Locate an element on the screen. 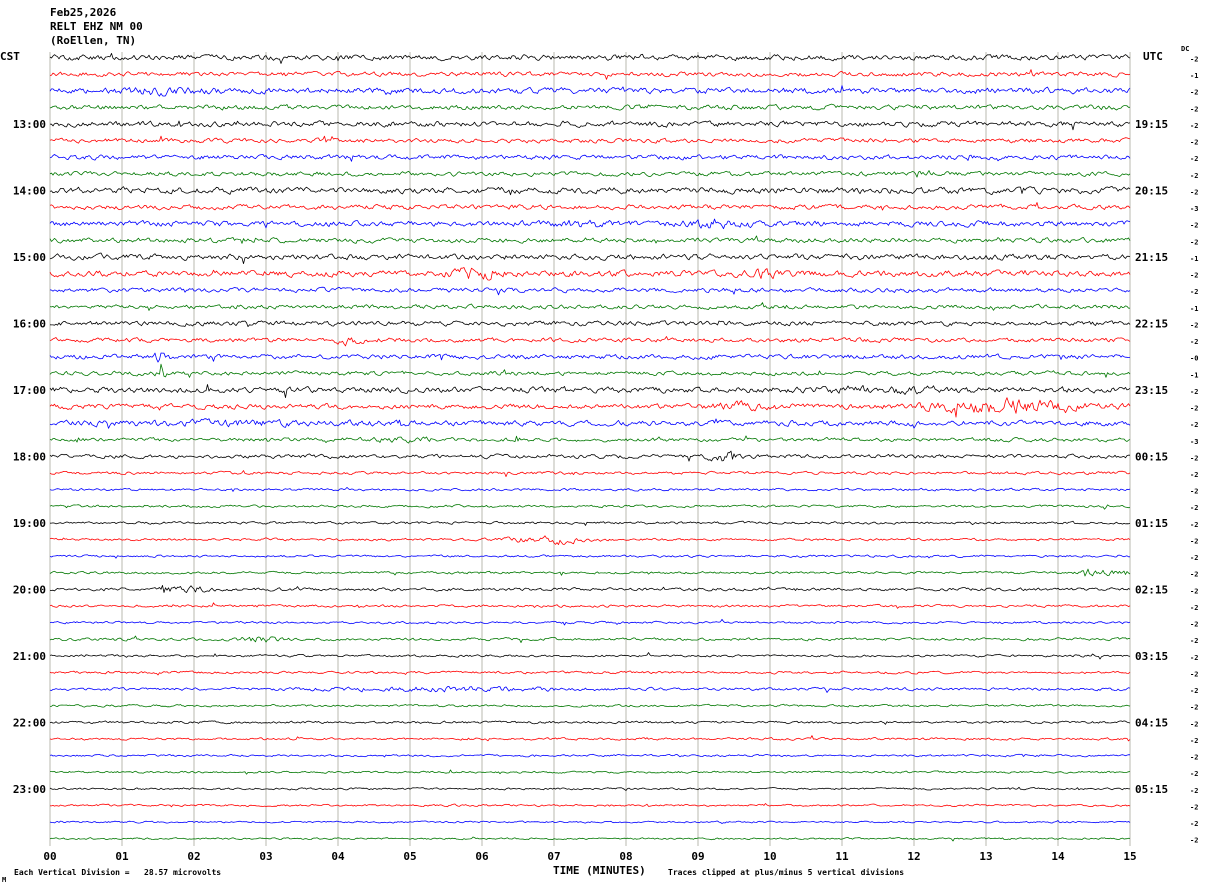 Image resolution: width=1210 pixels, height=886 pixels. cst-hour-label: 17:00 is located at coordinates (29, 390).